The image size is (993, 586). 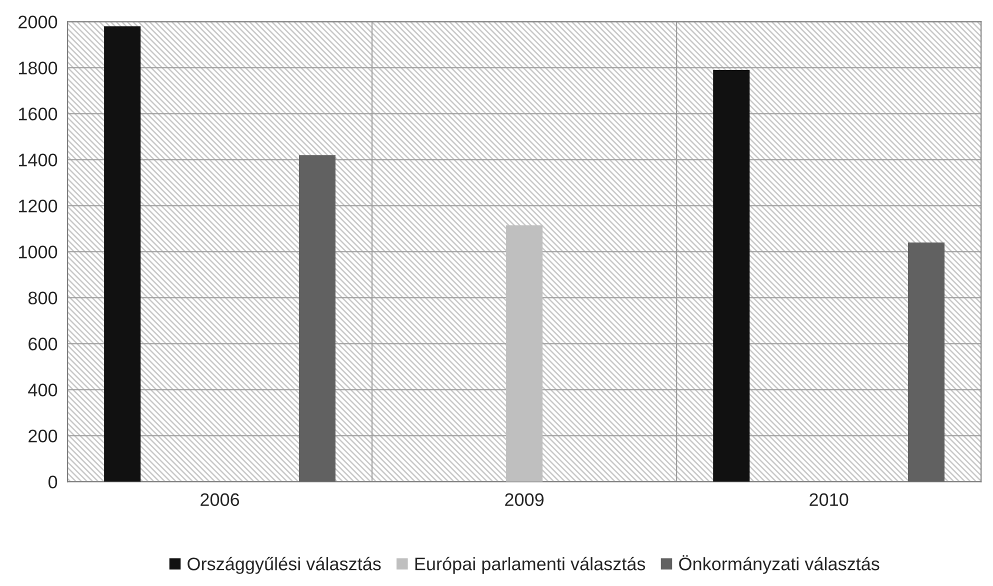 I want to click on y-tick-label: 800, so click(x=43, y=298).